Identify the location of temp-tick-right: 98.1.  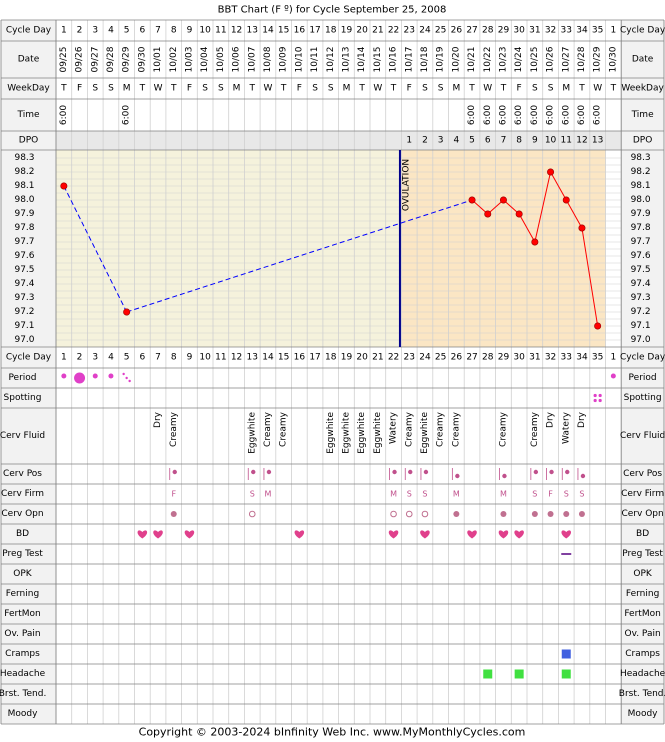
(641, 186).